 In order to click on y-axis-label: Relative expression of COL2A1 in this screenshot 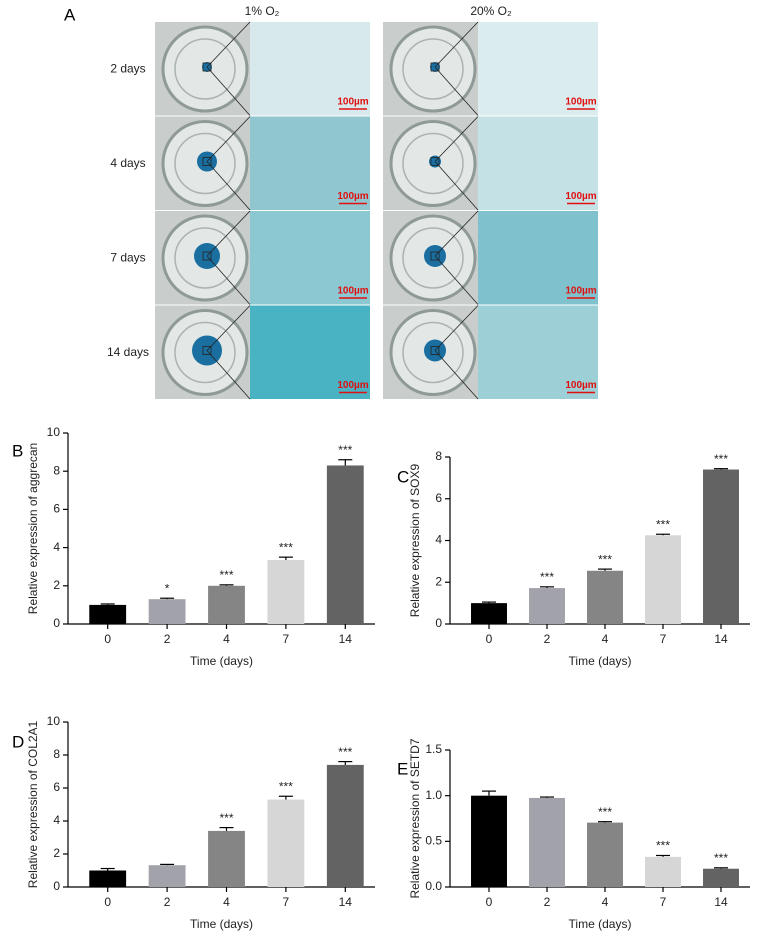, I will do `click(33, 804)`.